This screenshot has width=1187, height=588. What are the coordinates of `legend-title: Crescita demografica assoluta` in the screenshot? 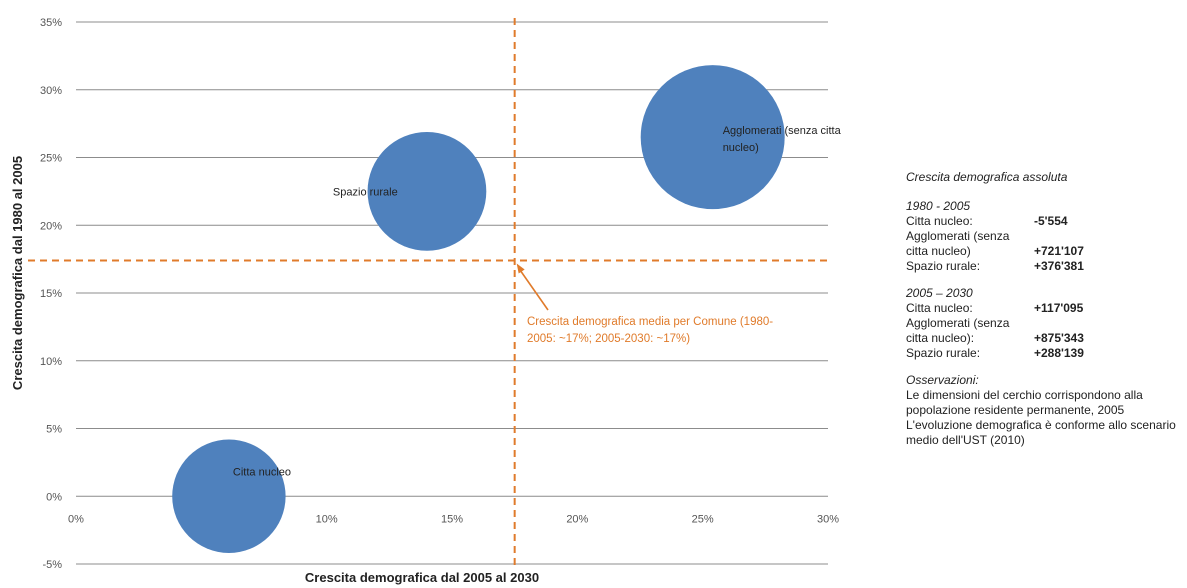 It's located at (987, 177).